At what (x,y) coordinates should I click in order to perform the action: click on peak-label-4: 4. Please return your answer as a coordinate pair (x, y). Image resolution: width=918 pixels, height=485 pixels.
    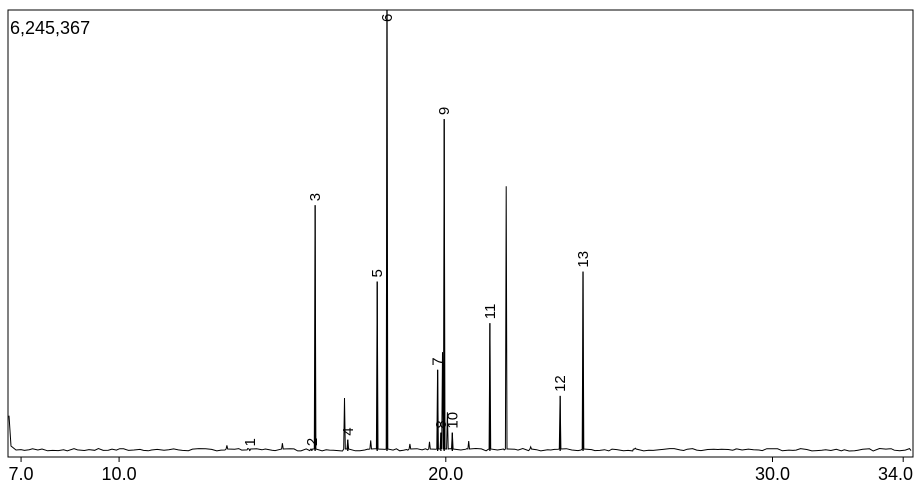
    Looking at the image, I should click on (348, 431).